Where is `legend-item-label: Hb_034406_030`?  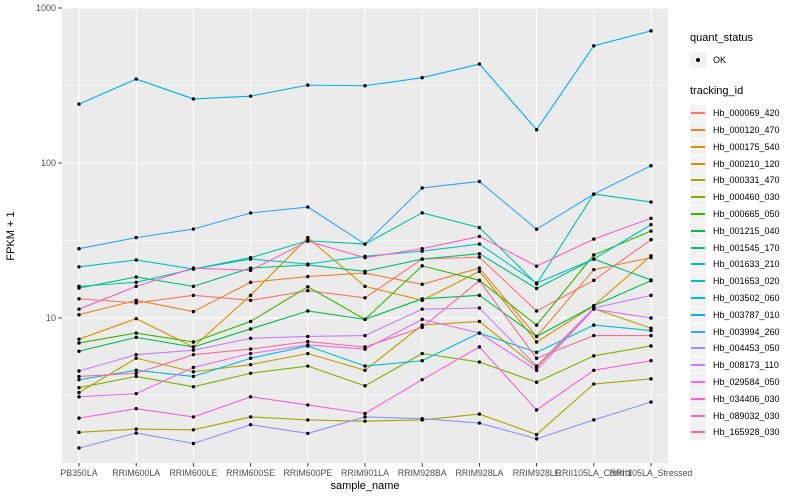 legend-item-label: Hb_034406_030 is located at coordinates (746, 398).